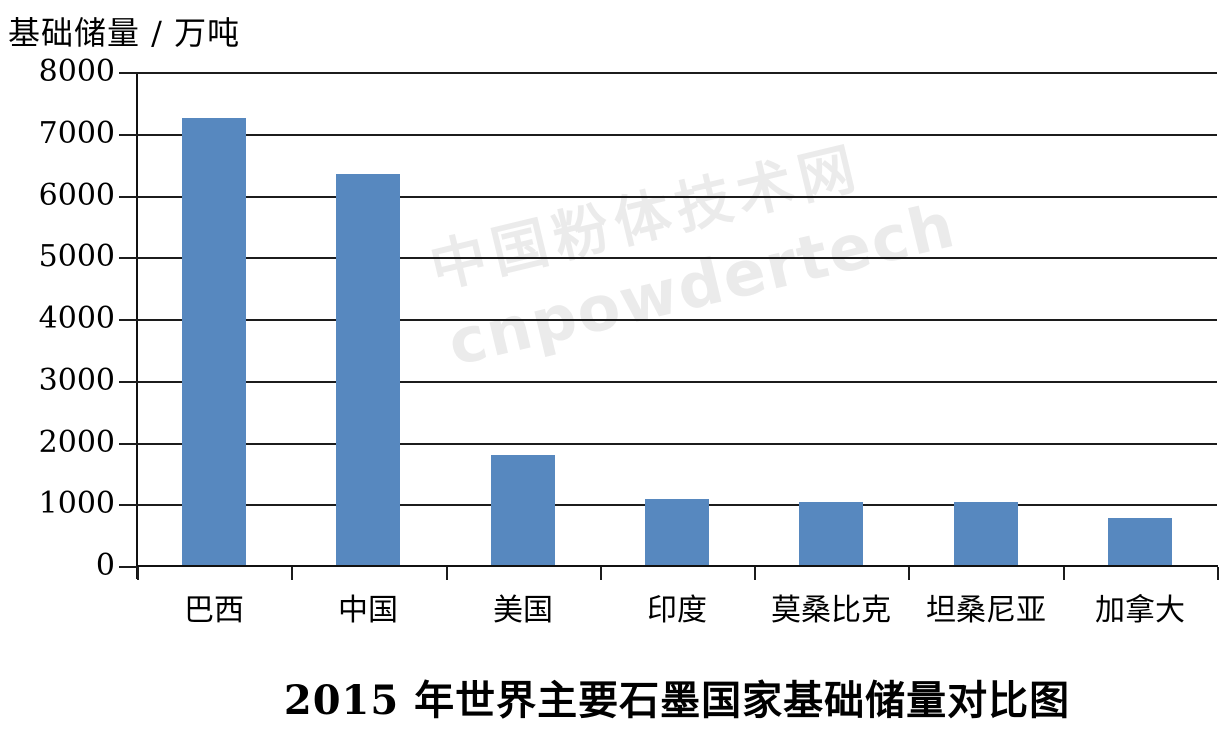 The image size is (1226, 740). Describe the element at coordinates (677, 566) in the screenshot. I see `x-axis-line` at that location.